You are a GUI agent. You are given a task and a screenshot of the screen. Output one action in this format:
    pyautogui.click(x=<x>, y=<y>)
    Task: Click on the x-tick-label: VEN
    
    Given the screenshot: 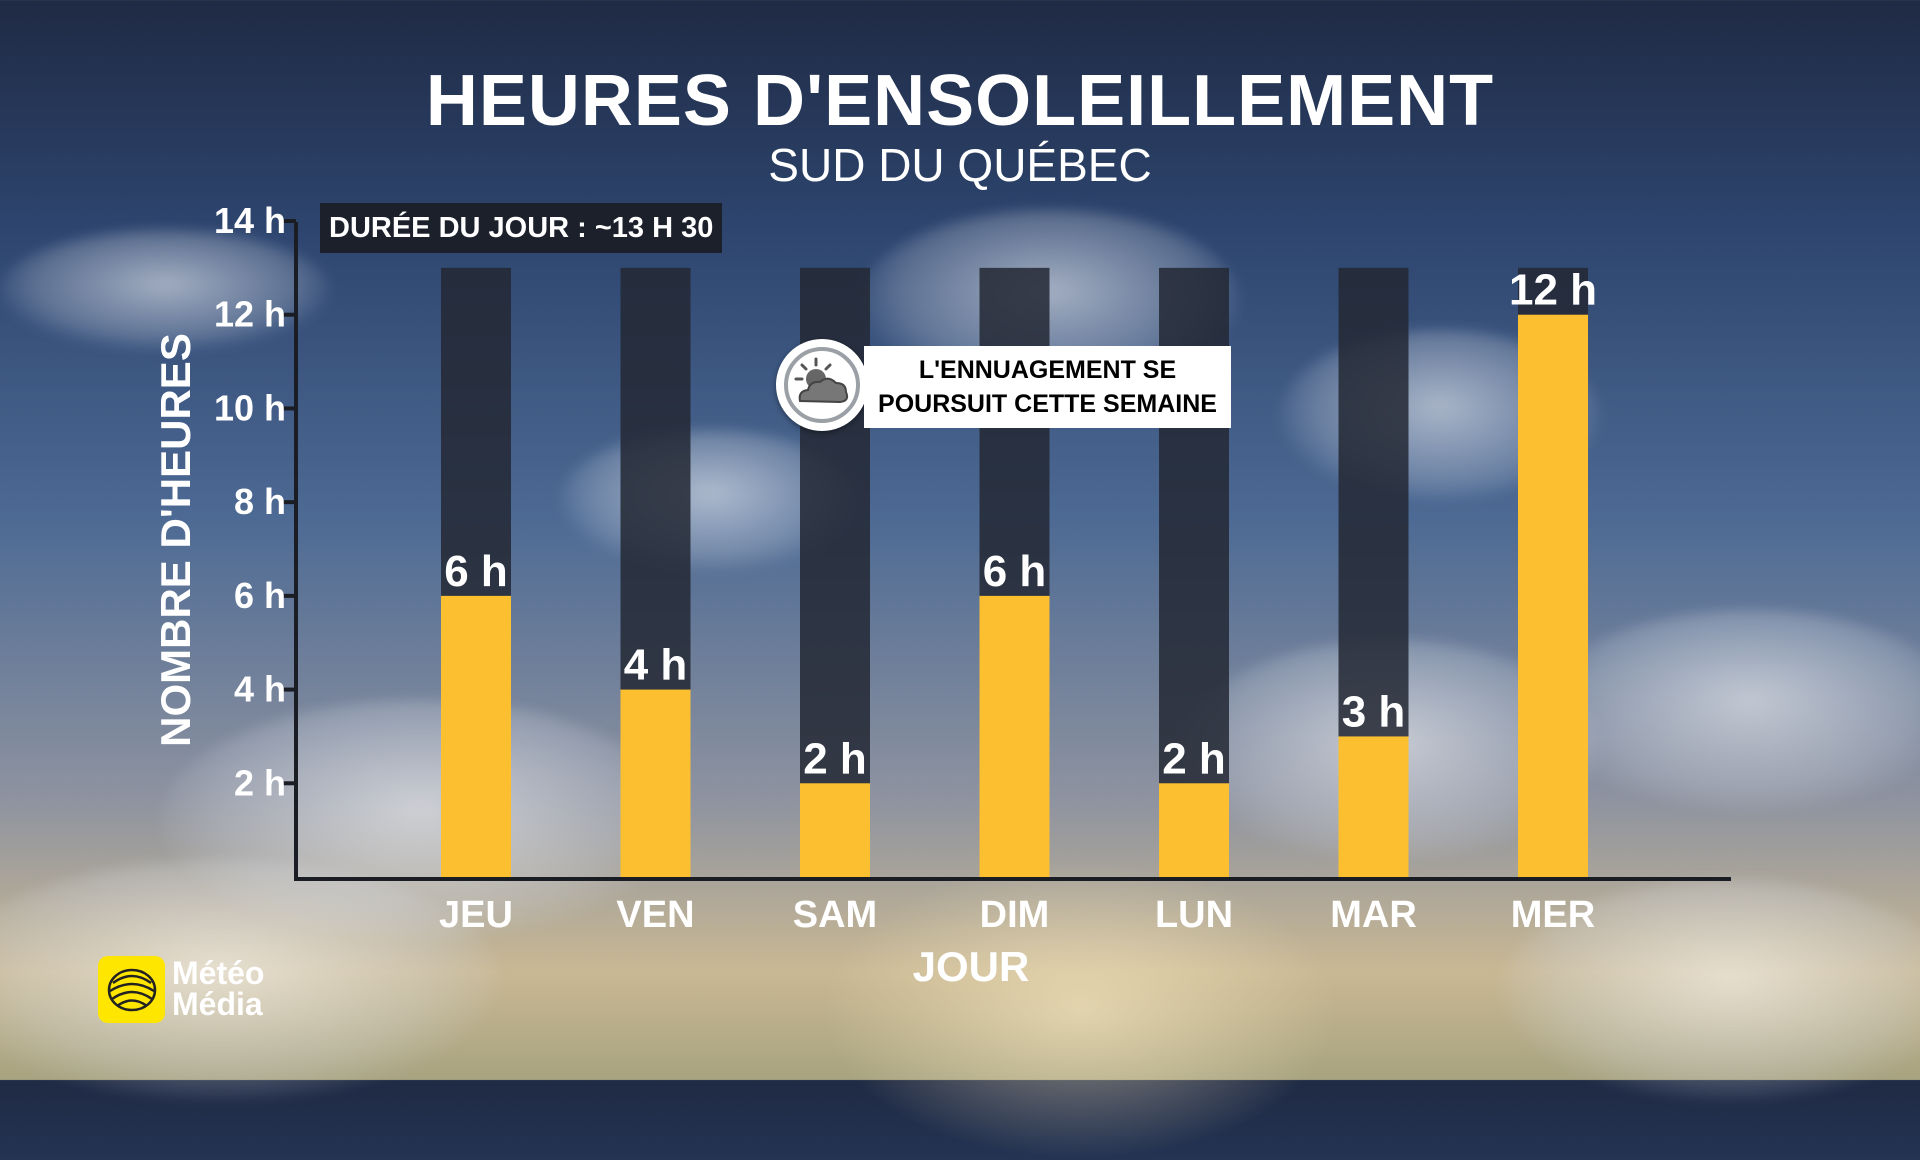 What is the action you would take?
    pyautogui.click(x=655, y=915)
    